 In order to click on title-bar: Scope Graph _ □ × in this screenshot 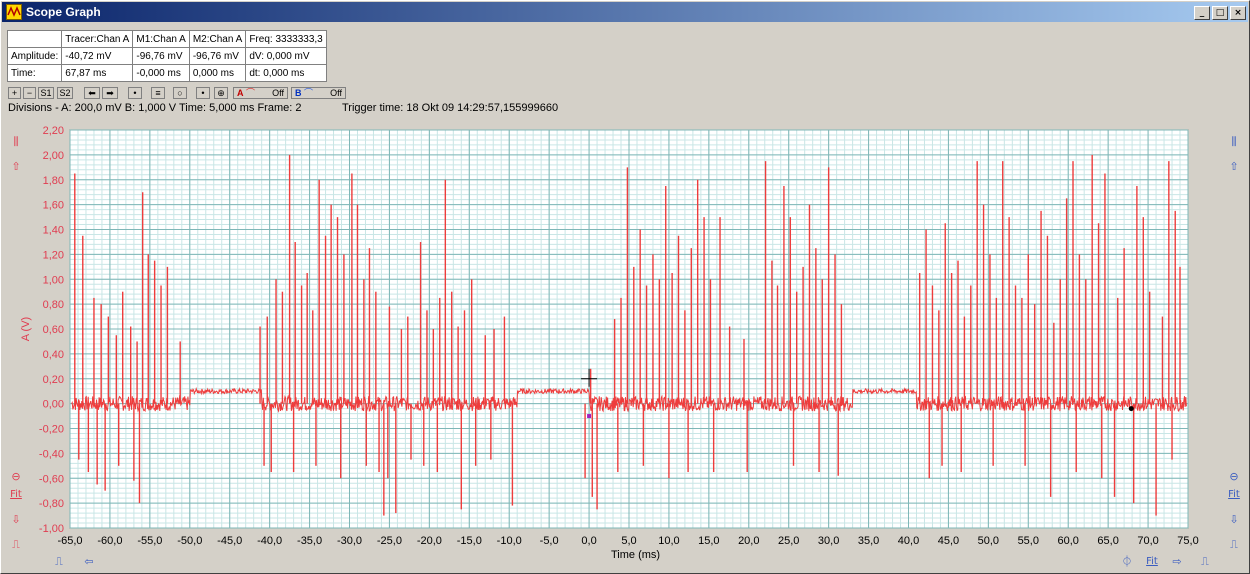, I will do `click(625, 12)`.